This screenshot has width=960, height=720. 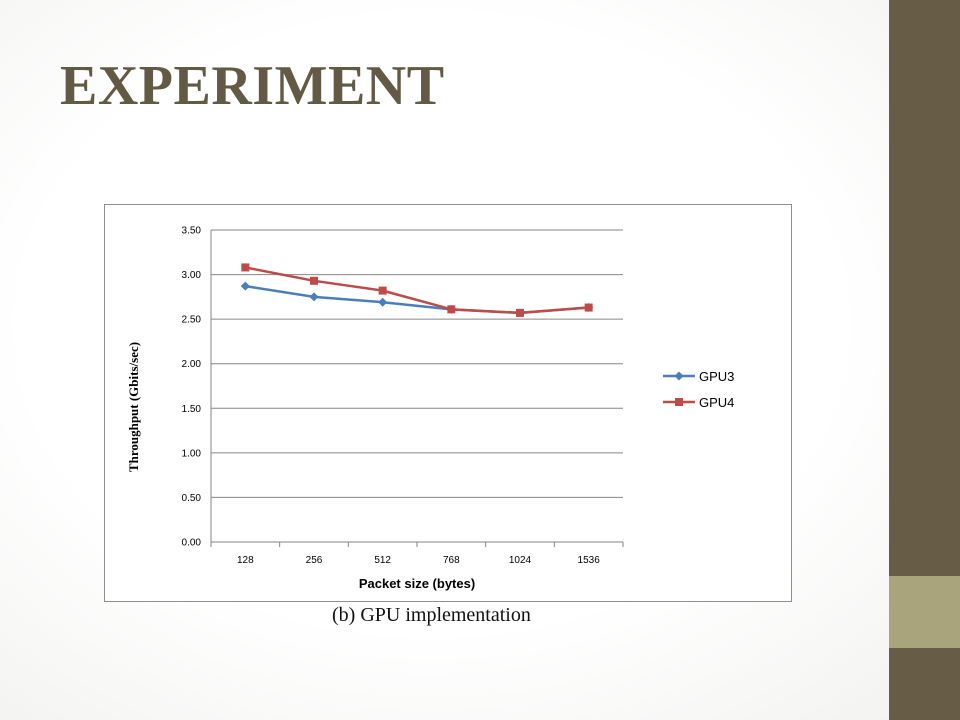 What do you see at coordinates (192, 543) in the screenshot?
I see `y-tick-label: 0.00` at bounding box center [192, 543].